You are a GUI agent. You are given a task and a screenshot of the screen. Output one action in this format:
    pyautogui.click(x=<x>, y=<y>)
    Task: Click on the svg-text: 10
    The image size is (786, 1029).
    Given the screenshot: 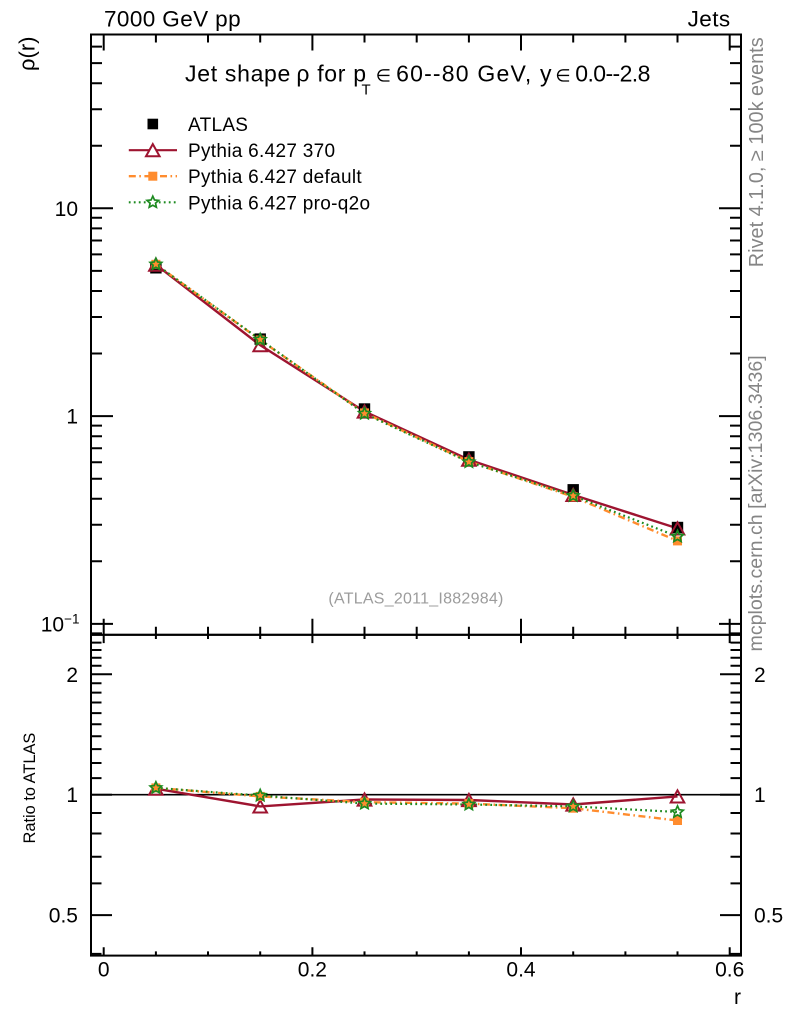 What is the action you would take?
    pyautogui.click(x=66, y=209)
    